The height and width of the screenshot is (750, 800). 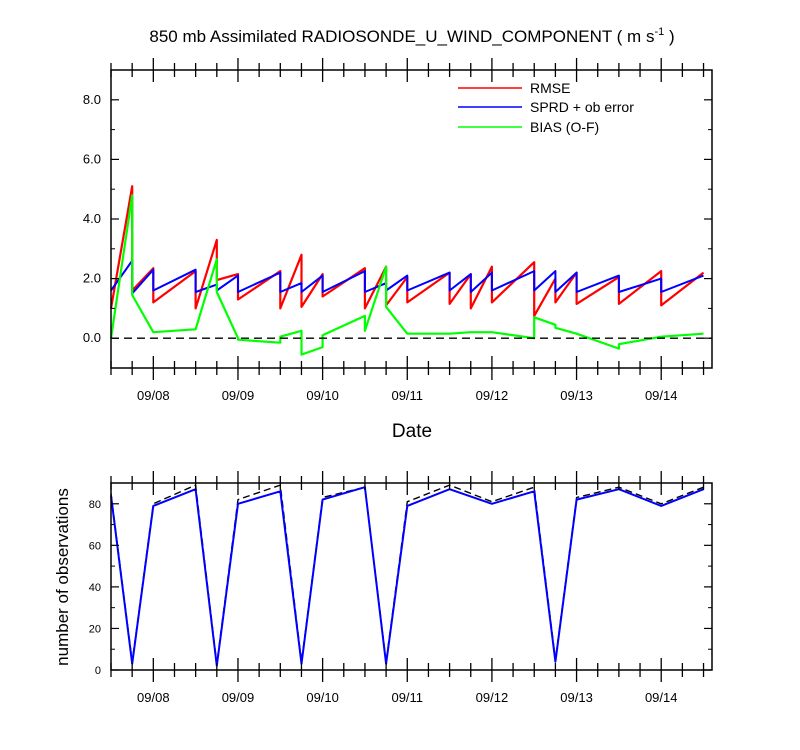 I want to click on bottom-xtick-label: 09/14, so click(x=661, y=697).